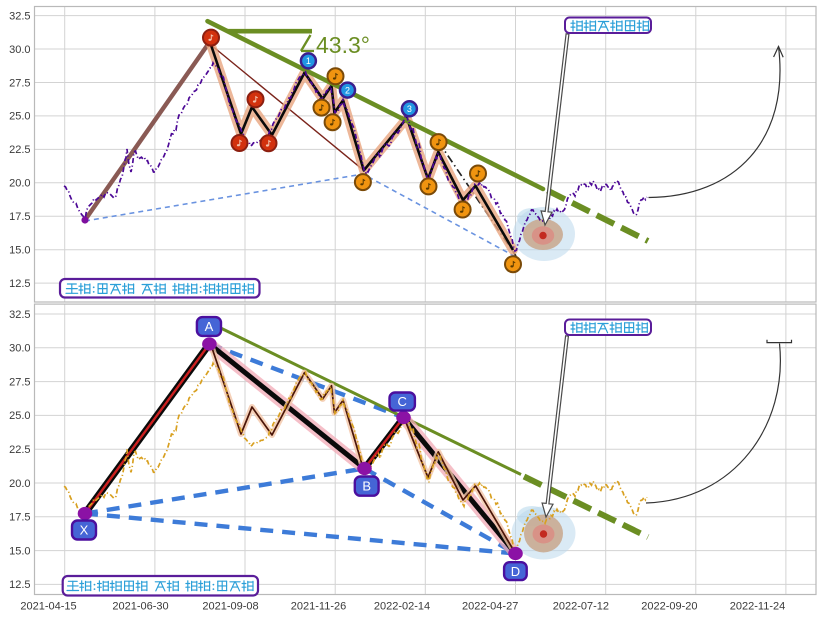 The height and width of the screenshot is (622, 822). Describe the element at coordinates (209, 326) in the screenshot. I see `svg-text: A` at that location.